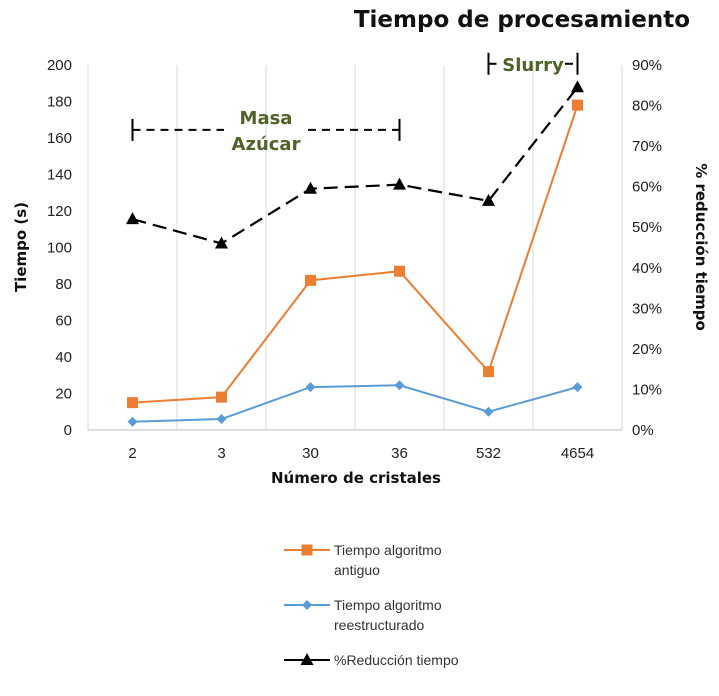  What do you see at coordinates (266, 144) in the screenshot?
I see `annotation-label: Azúcar` at bounding box center [266, 144].